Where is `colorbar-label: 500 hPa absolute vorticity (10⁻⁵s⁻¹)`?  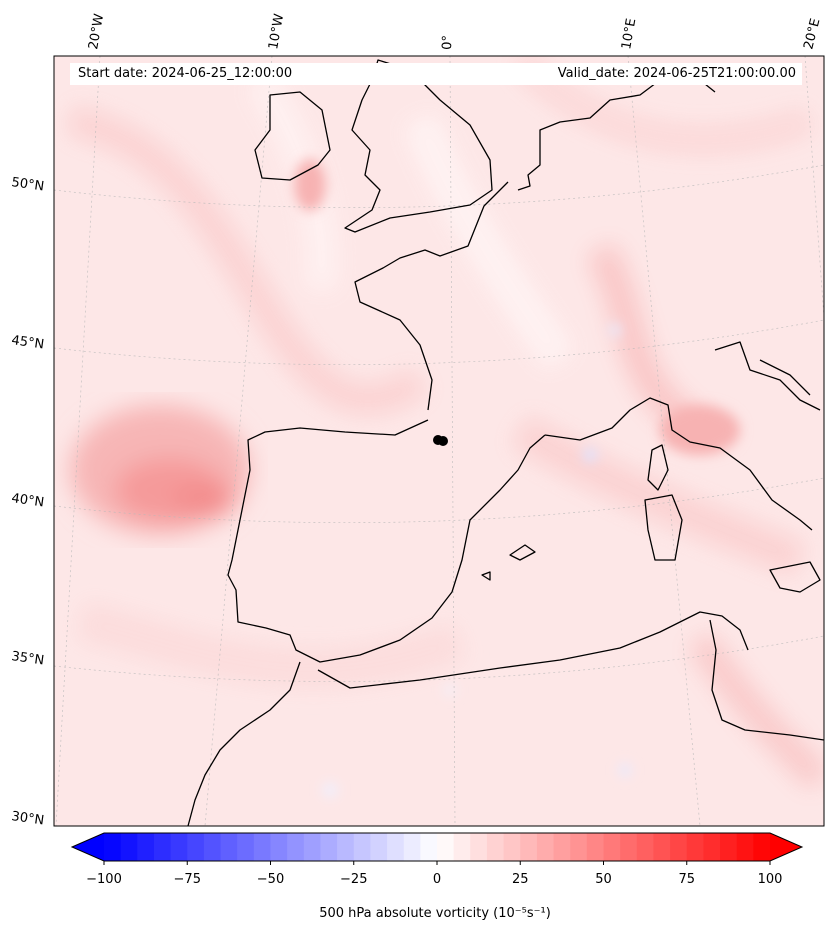 colorbar-label: 500 hPa absolute vorticity (10⁻⁵s⁻¹) is located at coordinates (435, 913).